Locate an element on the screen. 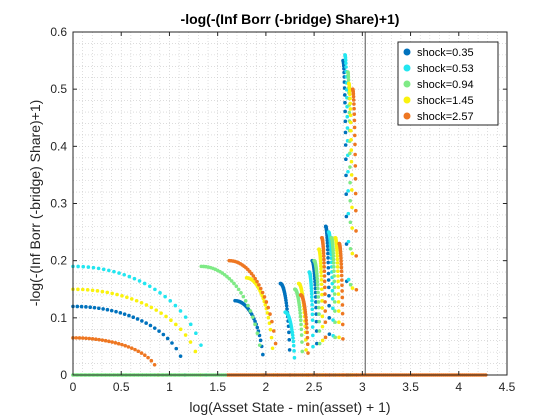  x-tick-label: 3 is located at coordinates (362, 387).